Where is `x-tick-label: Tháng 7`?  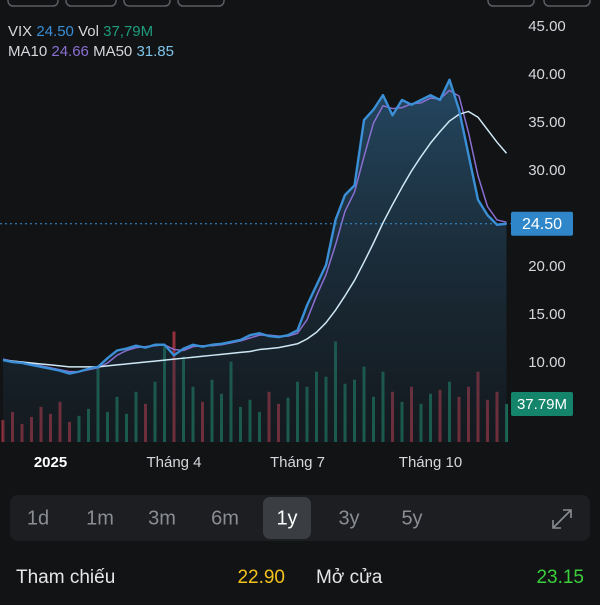
x-tick-label: Tháng 7 is located at coordinates (297, 462).